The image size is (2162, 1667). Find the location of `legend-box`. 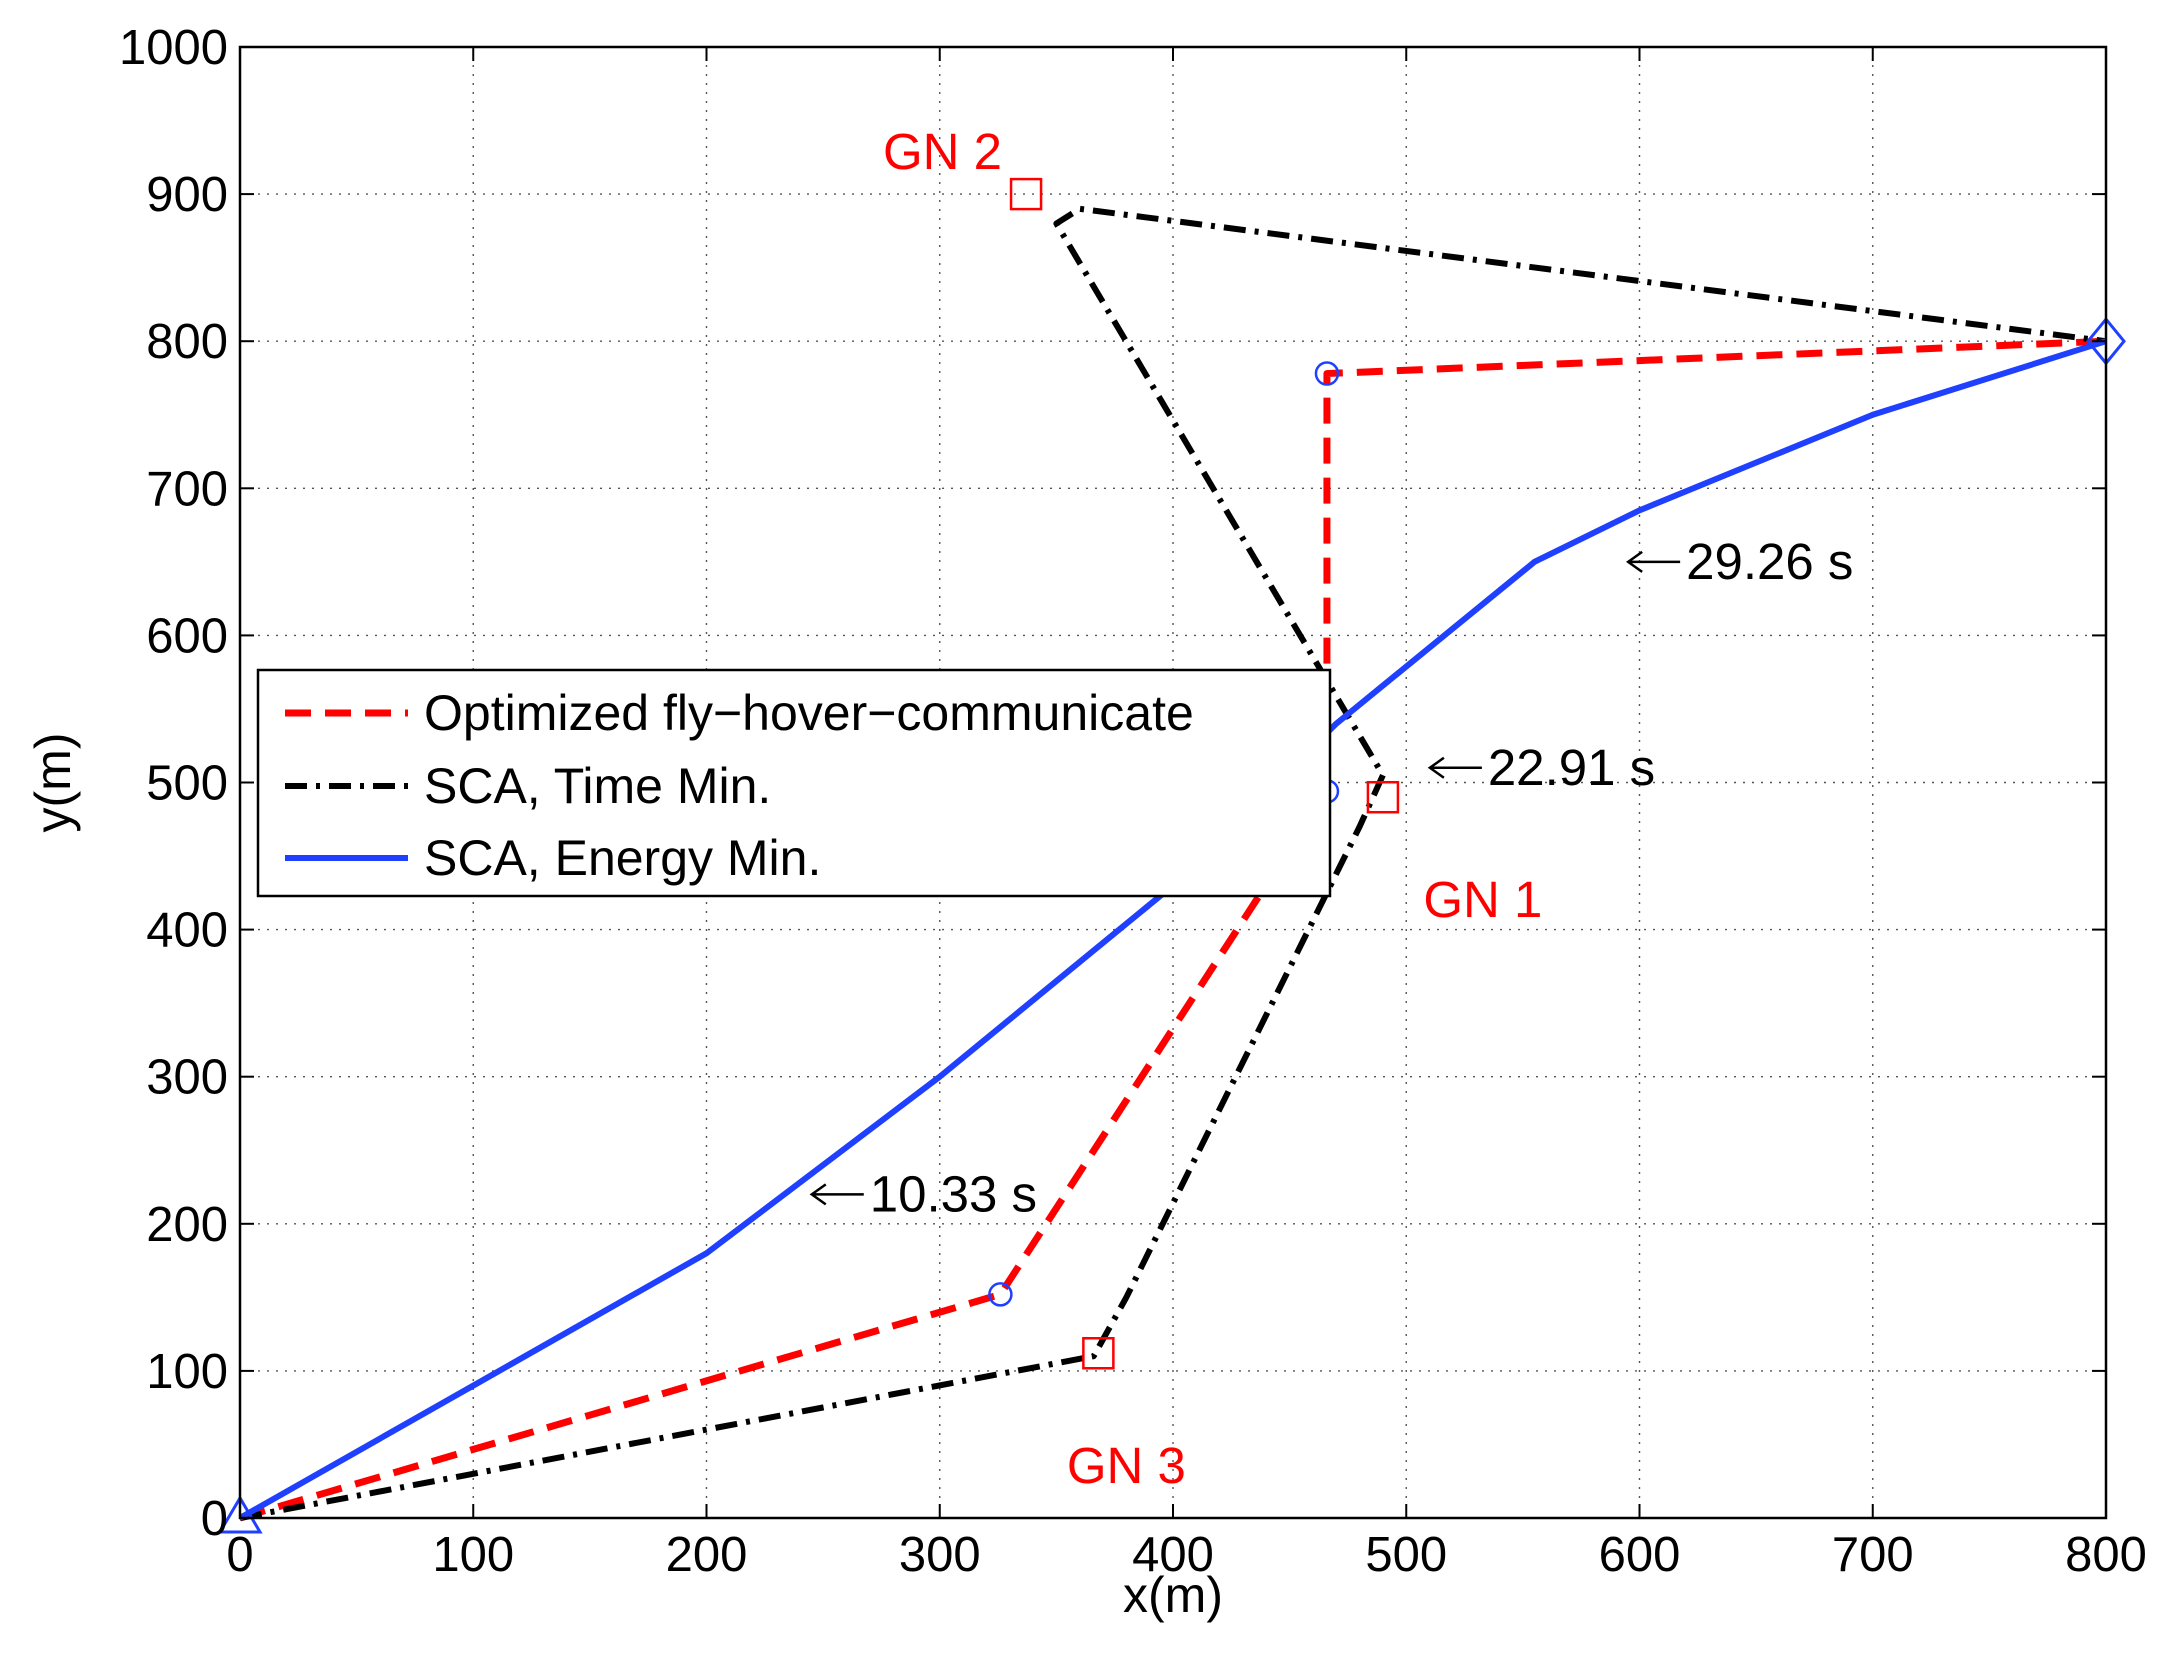

legend-box is located at coordinates (794, 783).